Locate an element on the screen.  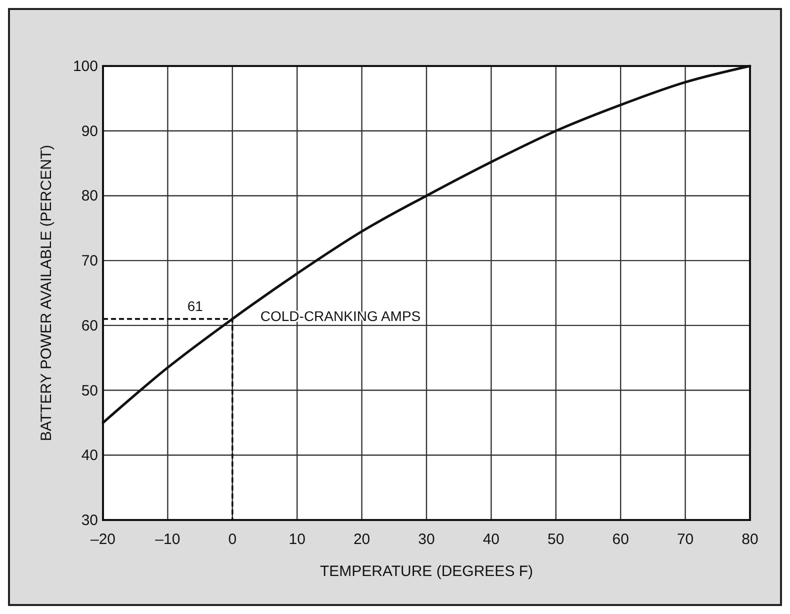
x-tick-label: –10 is located at coordinates (167, 539).